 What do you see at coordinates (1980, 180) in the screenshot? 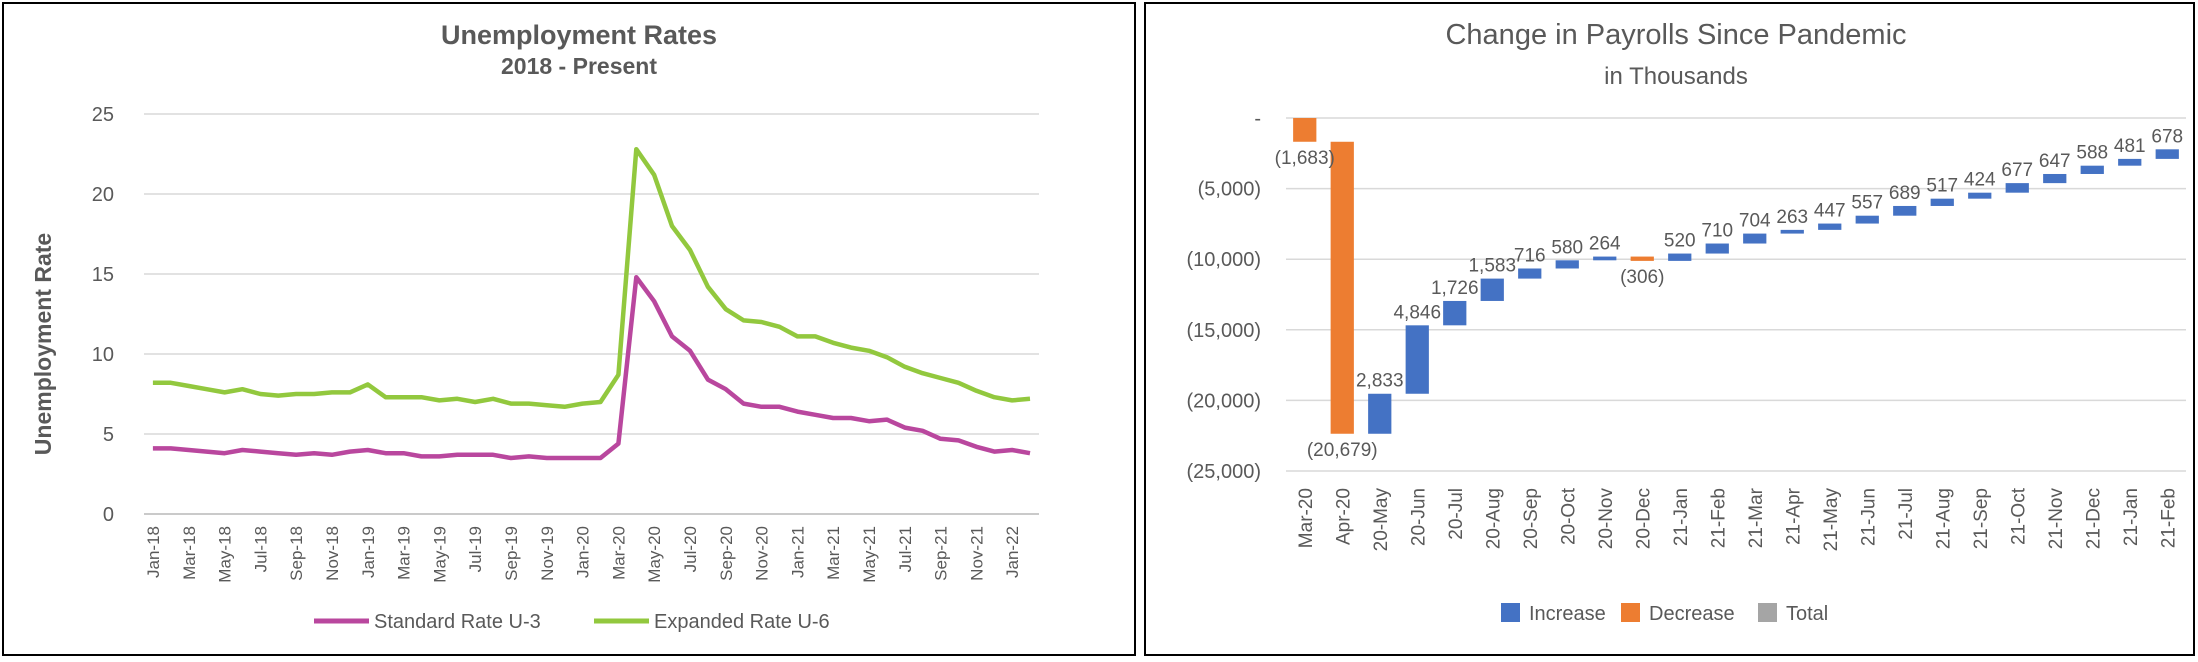
I see `data-label: 424` at bounding box center [1980, 180].